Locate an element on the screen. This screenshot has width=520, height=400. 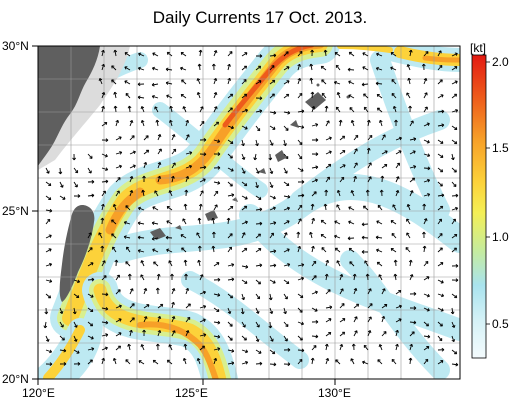
lat-label-30n: 30°N is located at coordinates (15, 46).